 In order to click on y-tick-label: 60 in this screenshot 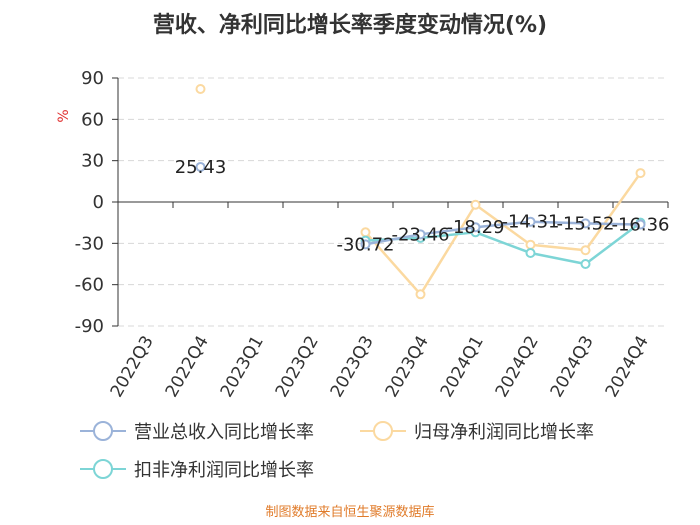, I will do `click(92, 119)`.